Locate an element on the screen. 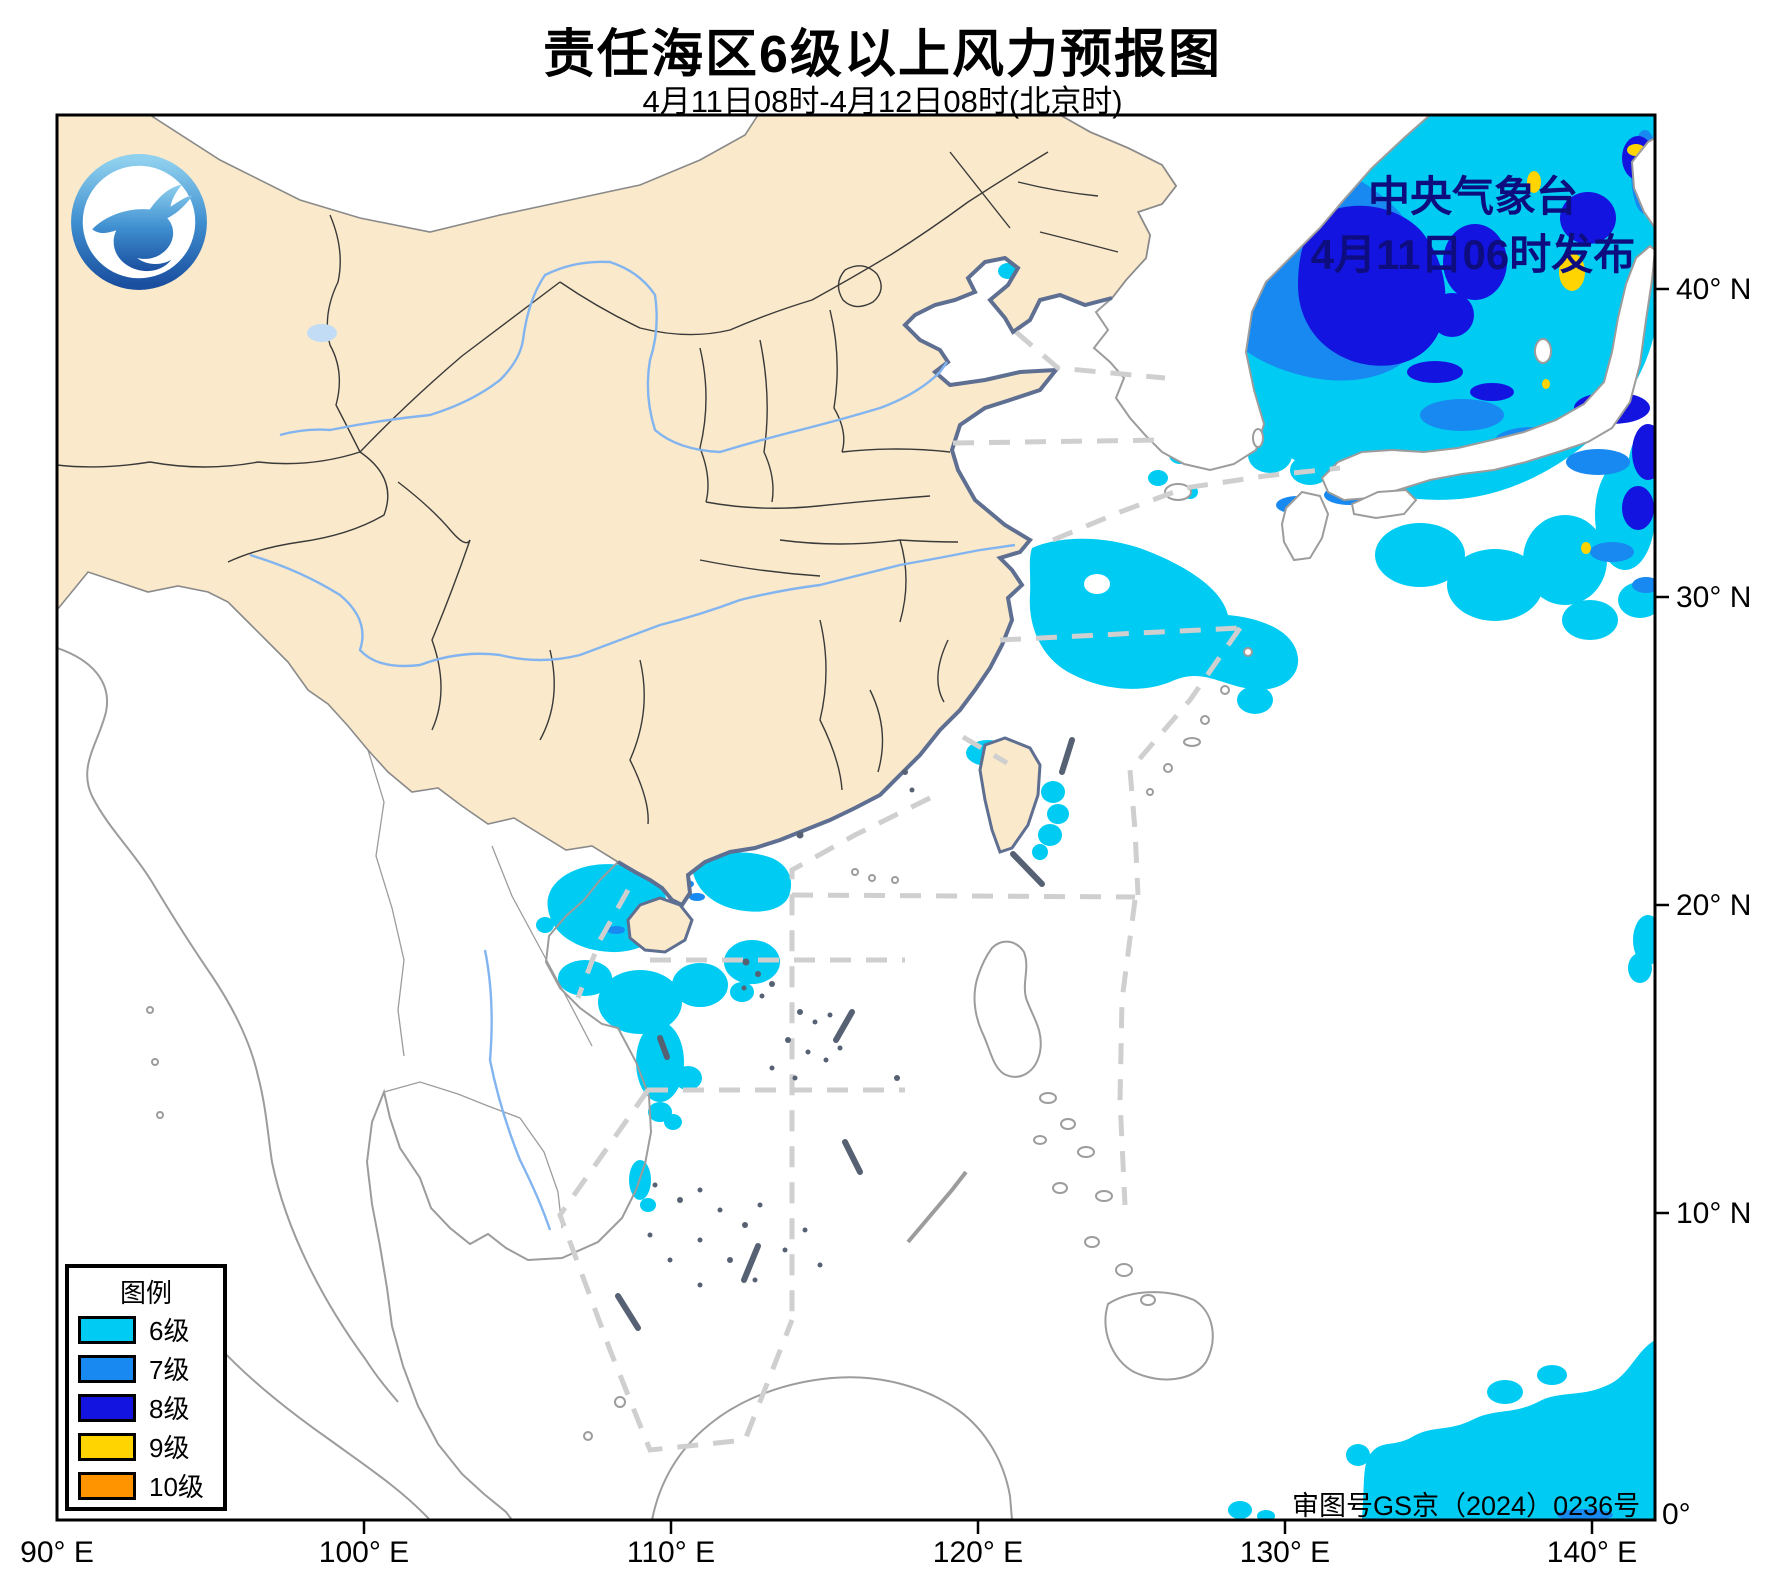  x-axis-label-140e: 140° E is located at coordinates (1592, 1552).